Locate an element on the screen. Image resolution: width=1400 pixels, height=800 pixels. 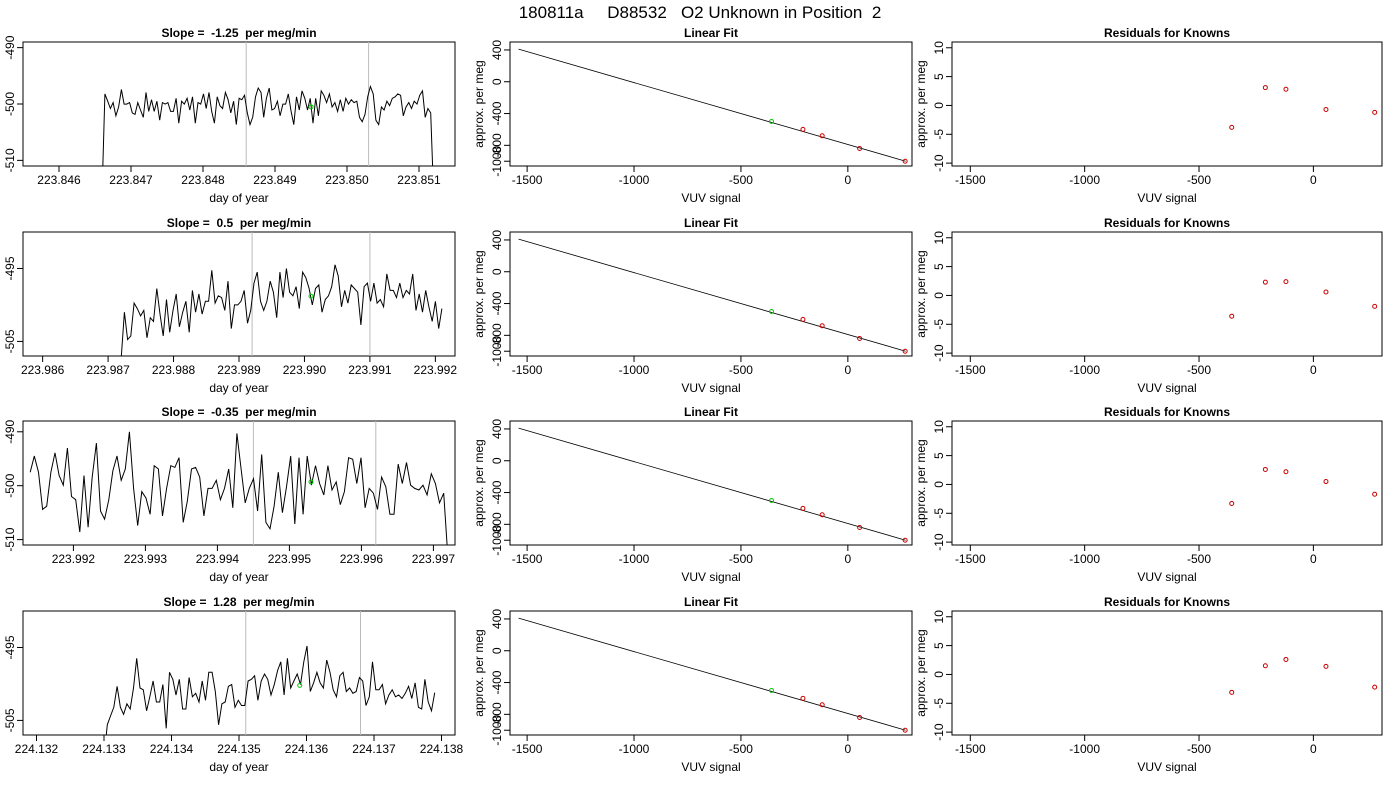
page-title: 180811a D88532 O2 Unknown in Position 2 is located at coordinates (700, 12).